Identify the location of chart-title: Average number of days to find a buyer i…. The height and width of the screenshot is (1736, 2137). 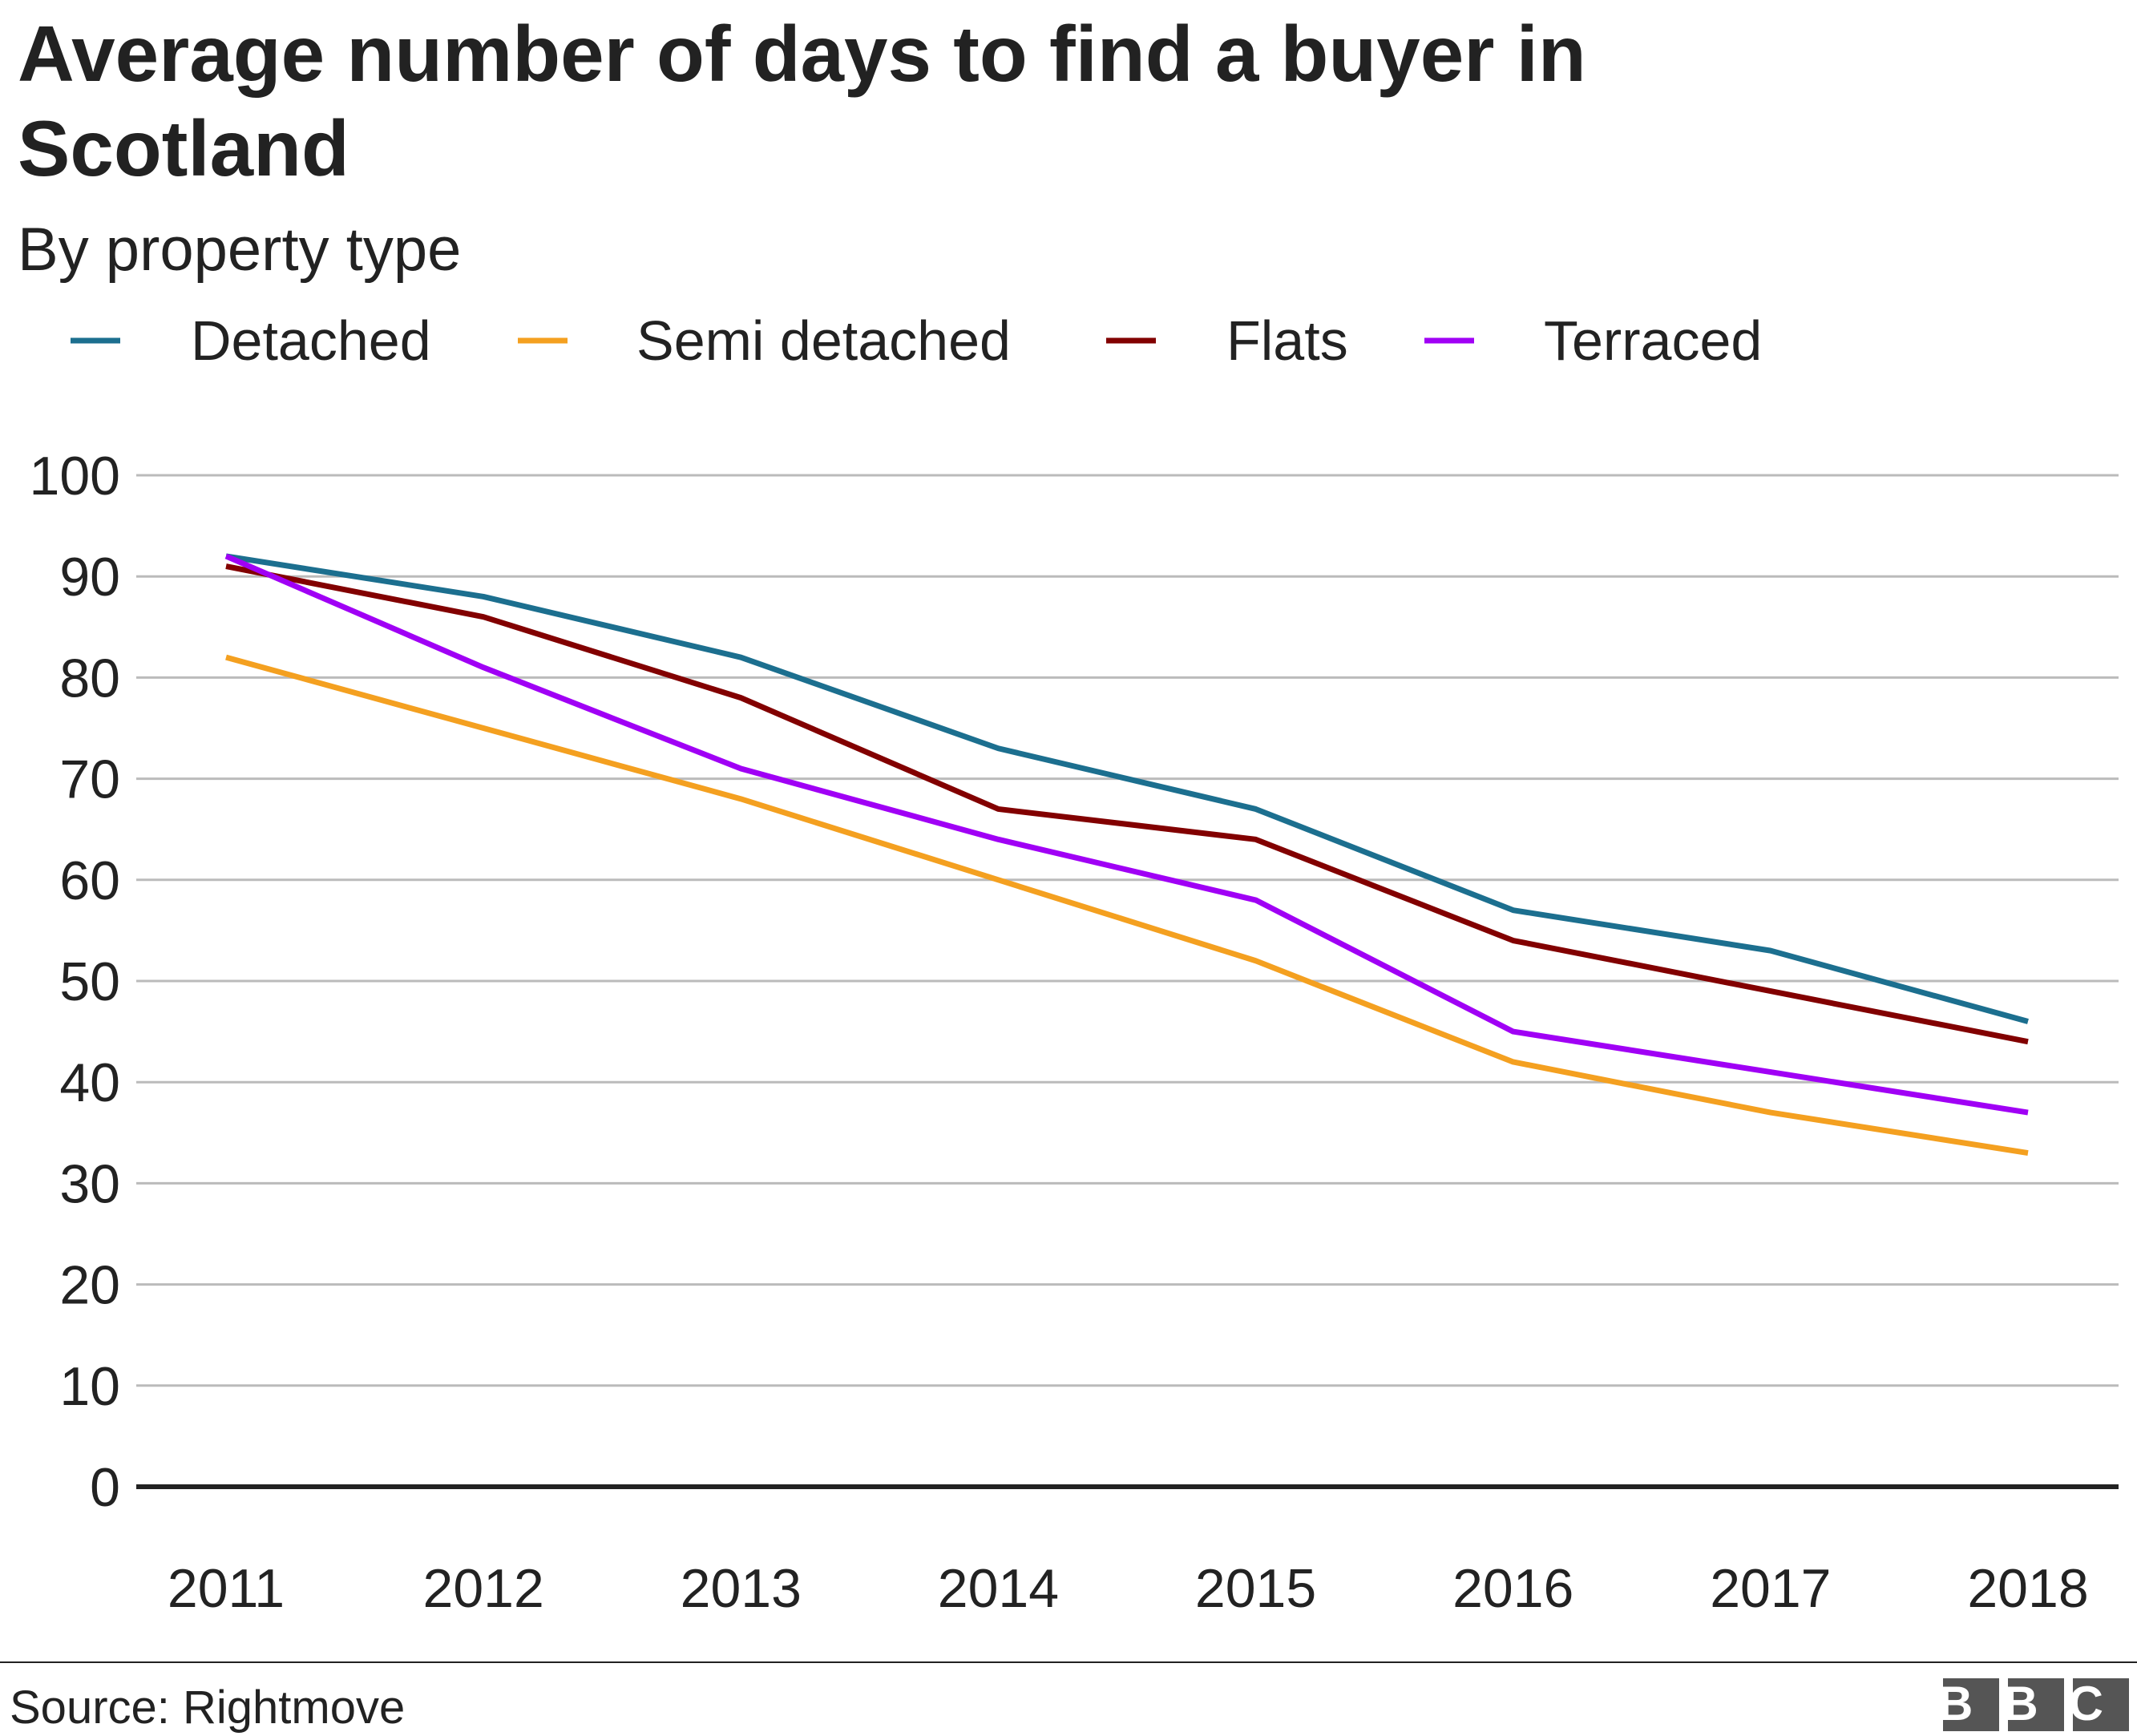
(802, 101).